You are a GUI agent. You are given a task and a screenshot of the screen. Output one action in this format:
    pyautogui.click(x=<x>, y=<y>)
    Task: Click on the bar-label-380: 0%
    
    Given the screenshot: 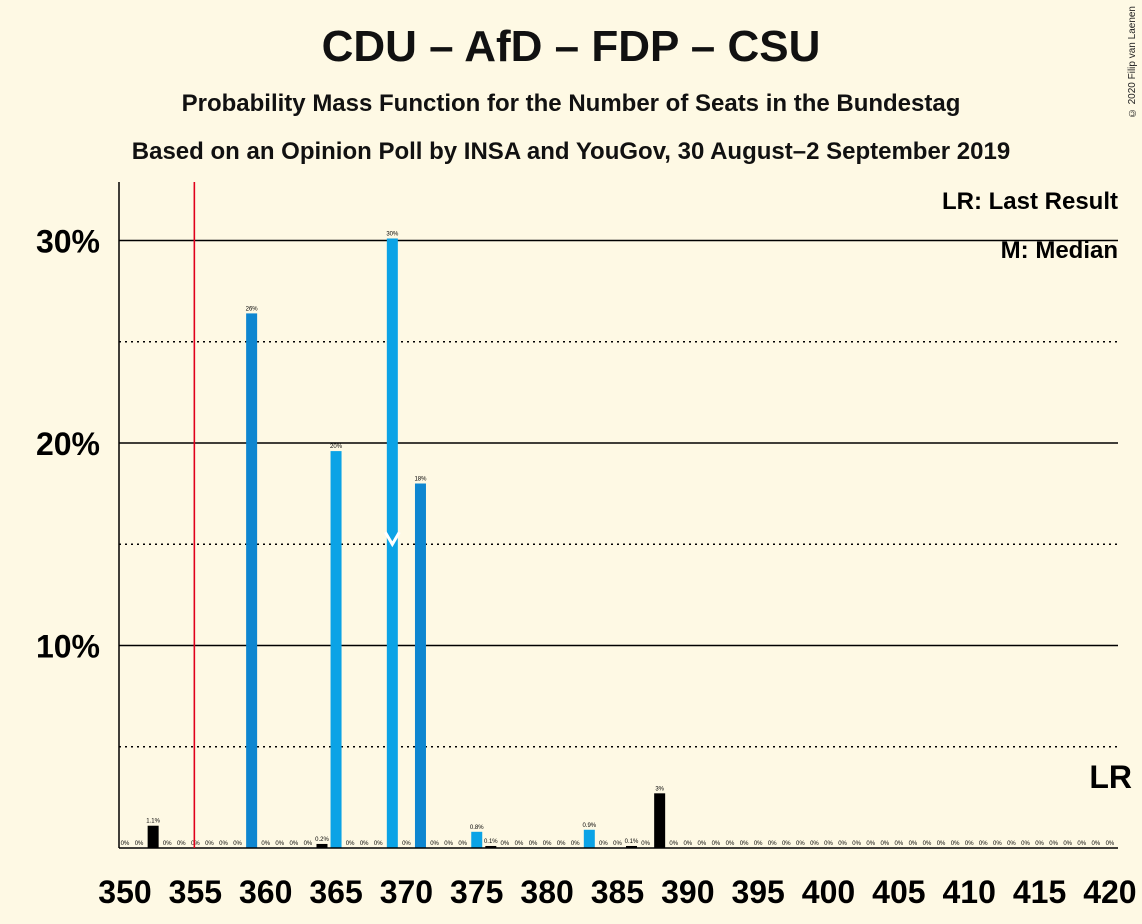 What is the action you would take?
    pyautogui.click(x=547, y=844)
    